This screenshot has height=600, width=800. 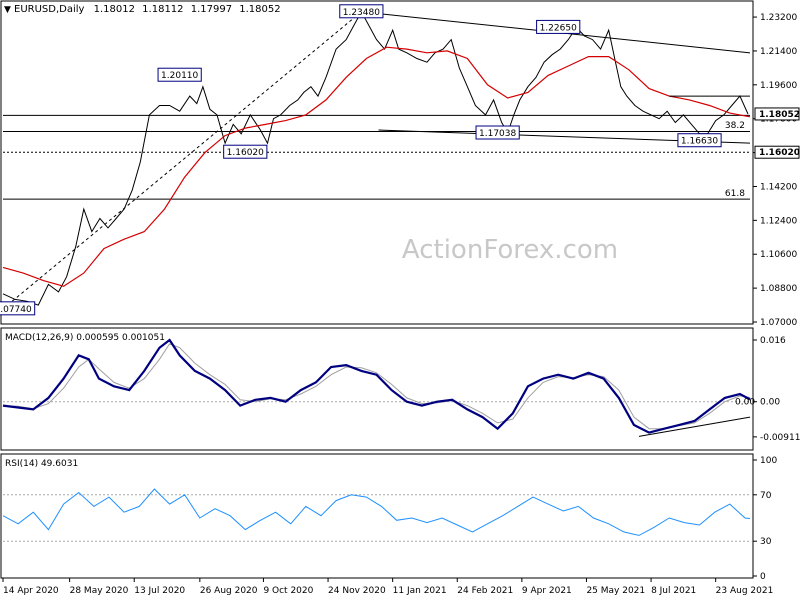 I want to click on price-callout-label: 1.07740, so click(x=16, y=310).